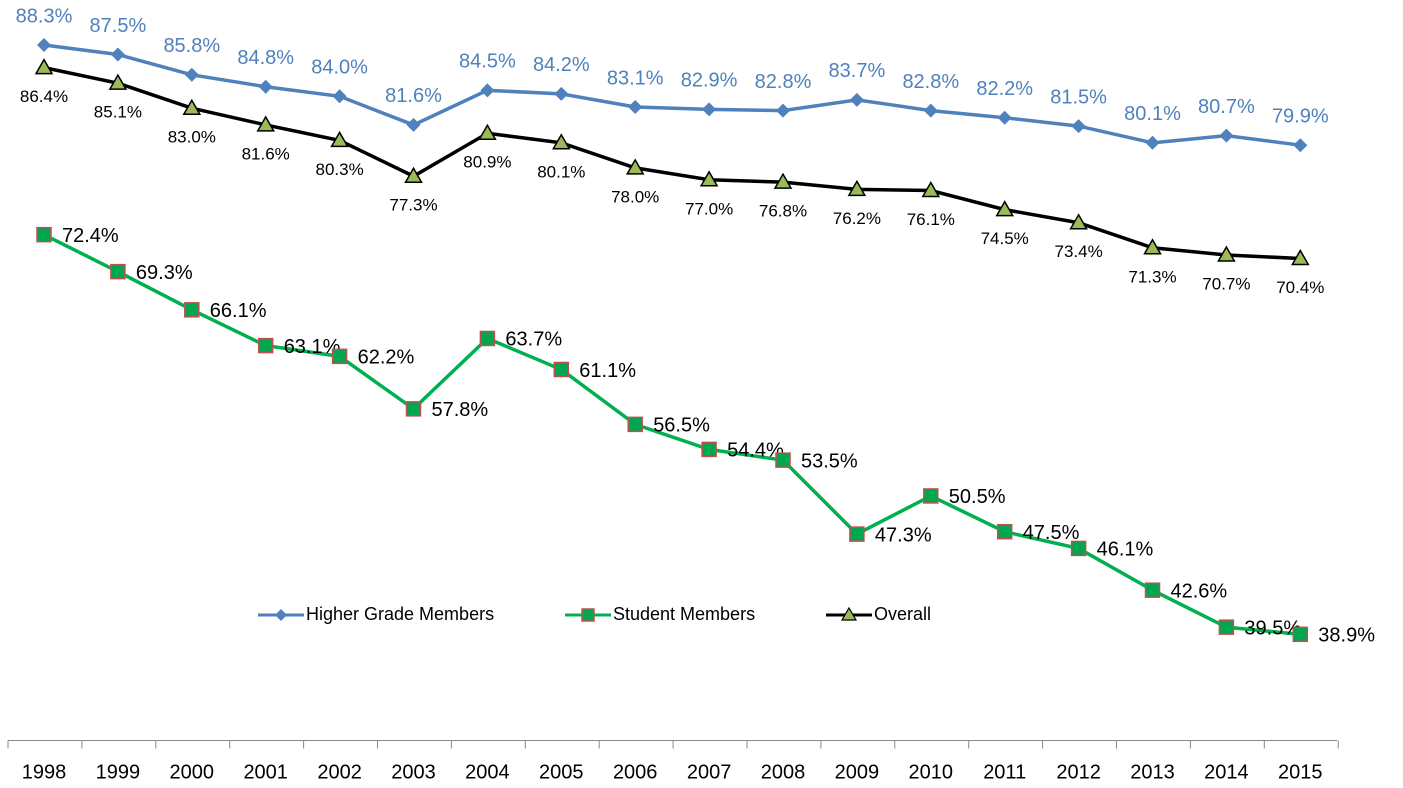 The width and height of the screenshot is (1403, 788). I want to click on data-label: 74.5%, so click(1005, 238).